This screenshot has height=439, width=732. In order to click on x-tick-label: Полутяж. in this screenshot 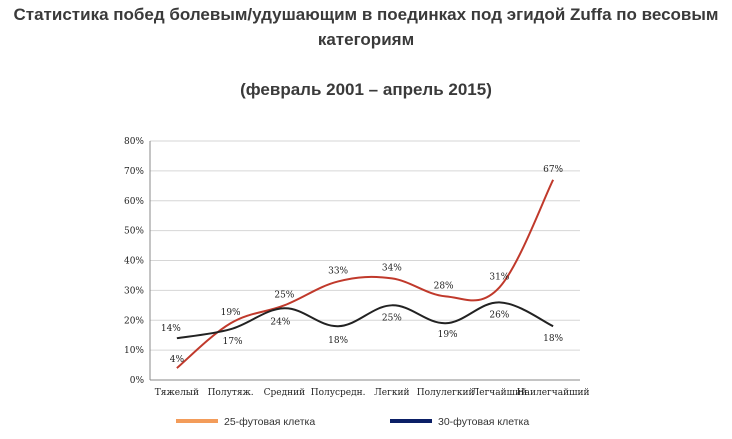, I will do `click(231, 393)`.